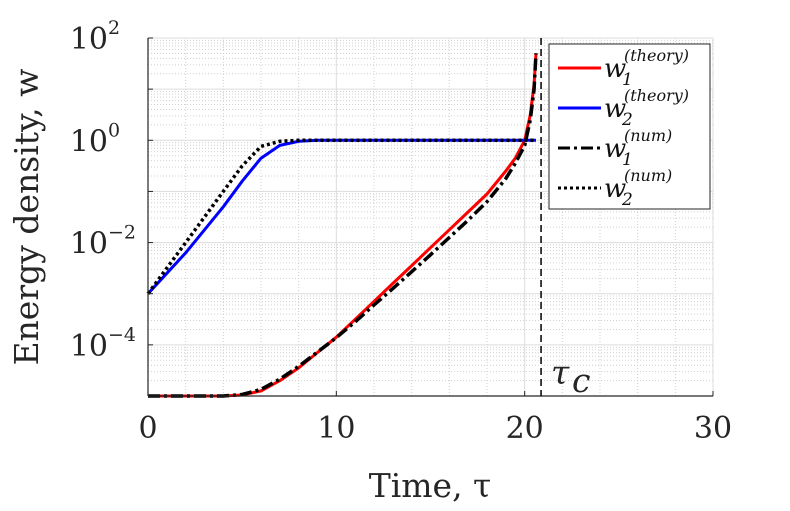 Image resolution: width=790 pixels, height=511 pixels. What do you see at coordinates (581, 380) in the screenshot?
I see `tau-c-subscript: c` at bounding box center [581, 380].